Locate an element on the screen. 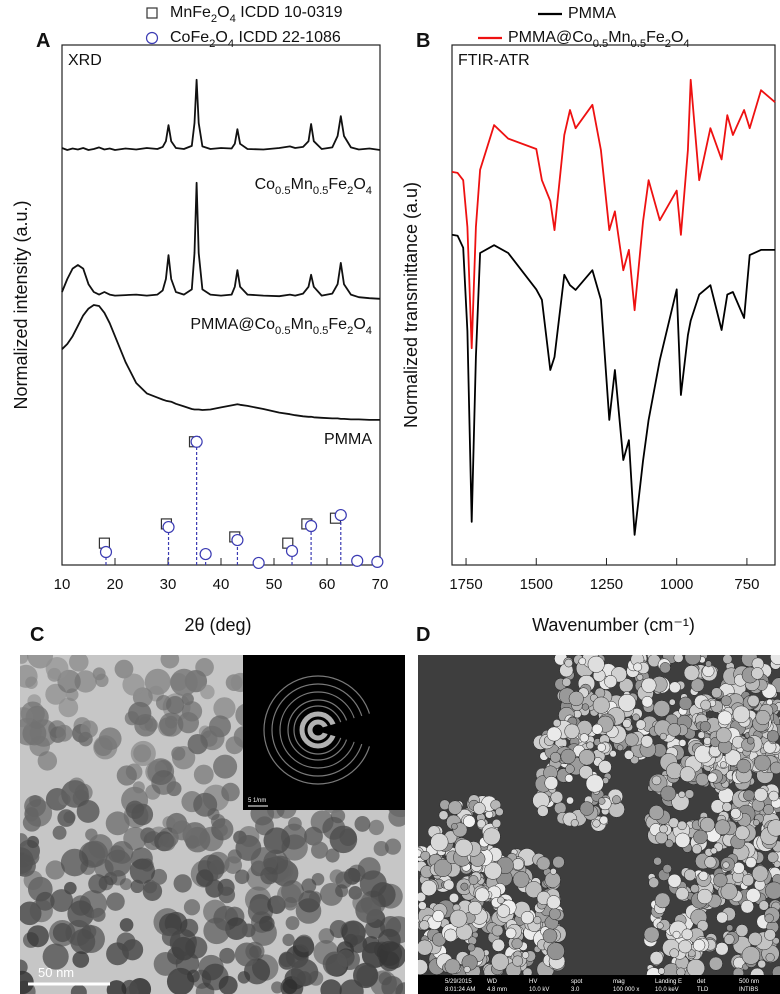  panel-letter: B is located at coordinates (423, 41).